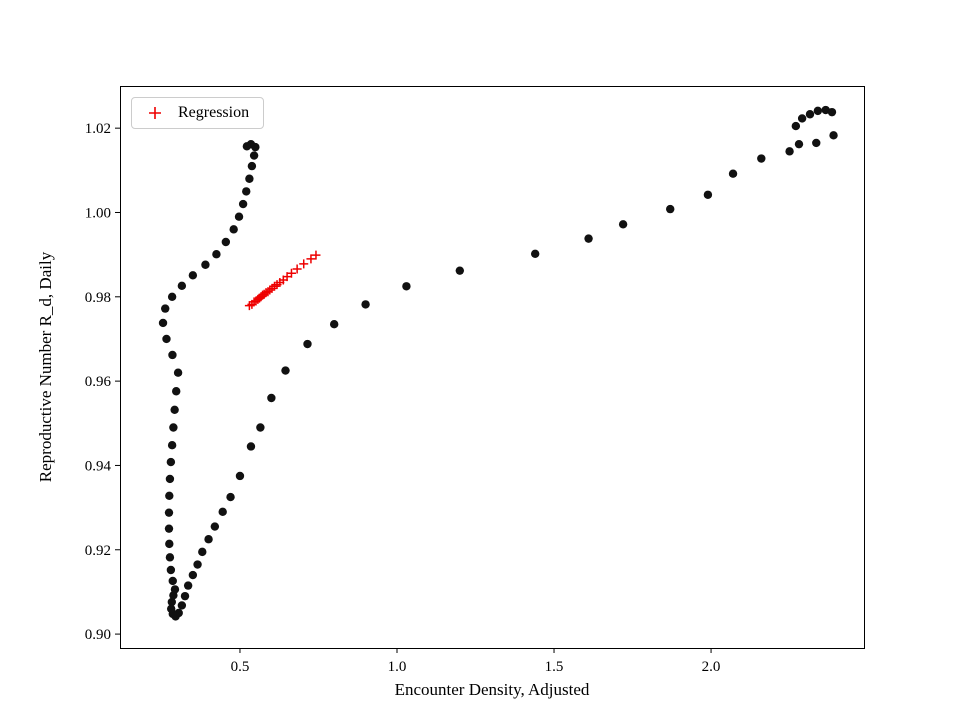  I want to click on y-tick-label: 0.92, so click(98, 551).